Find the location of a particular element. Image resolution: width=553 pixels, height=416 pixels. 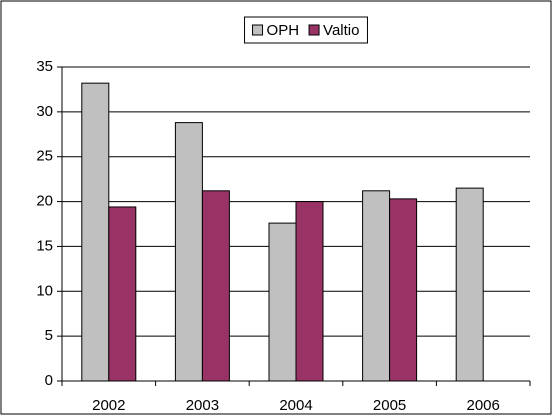

x-tick-label: 2006 is located at coordinates (483, 405).